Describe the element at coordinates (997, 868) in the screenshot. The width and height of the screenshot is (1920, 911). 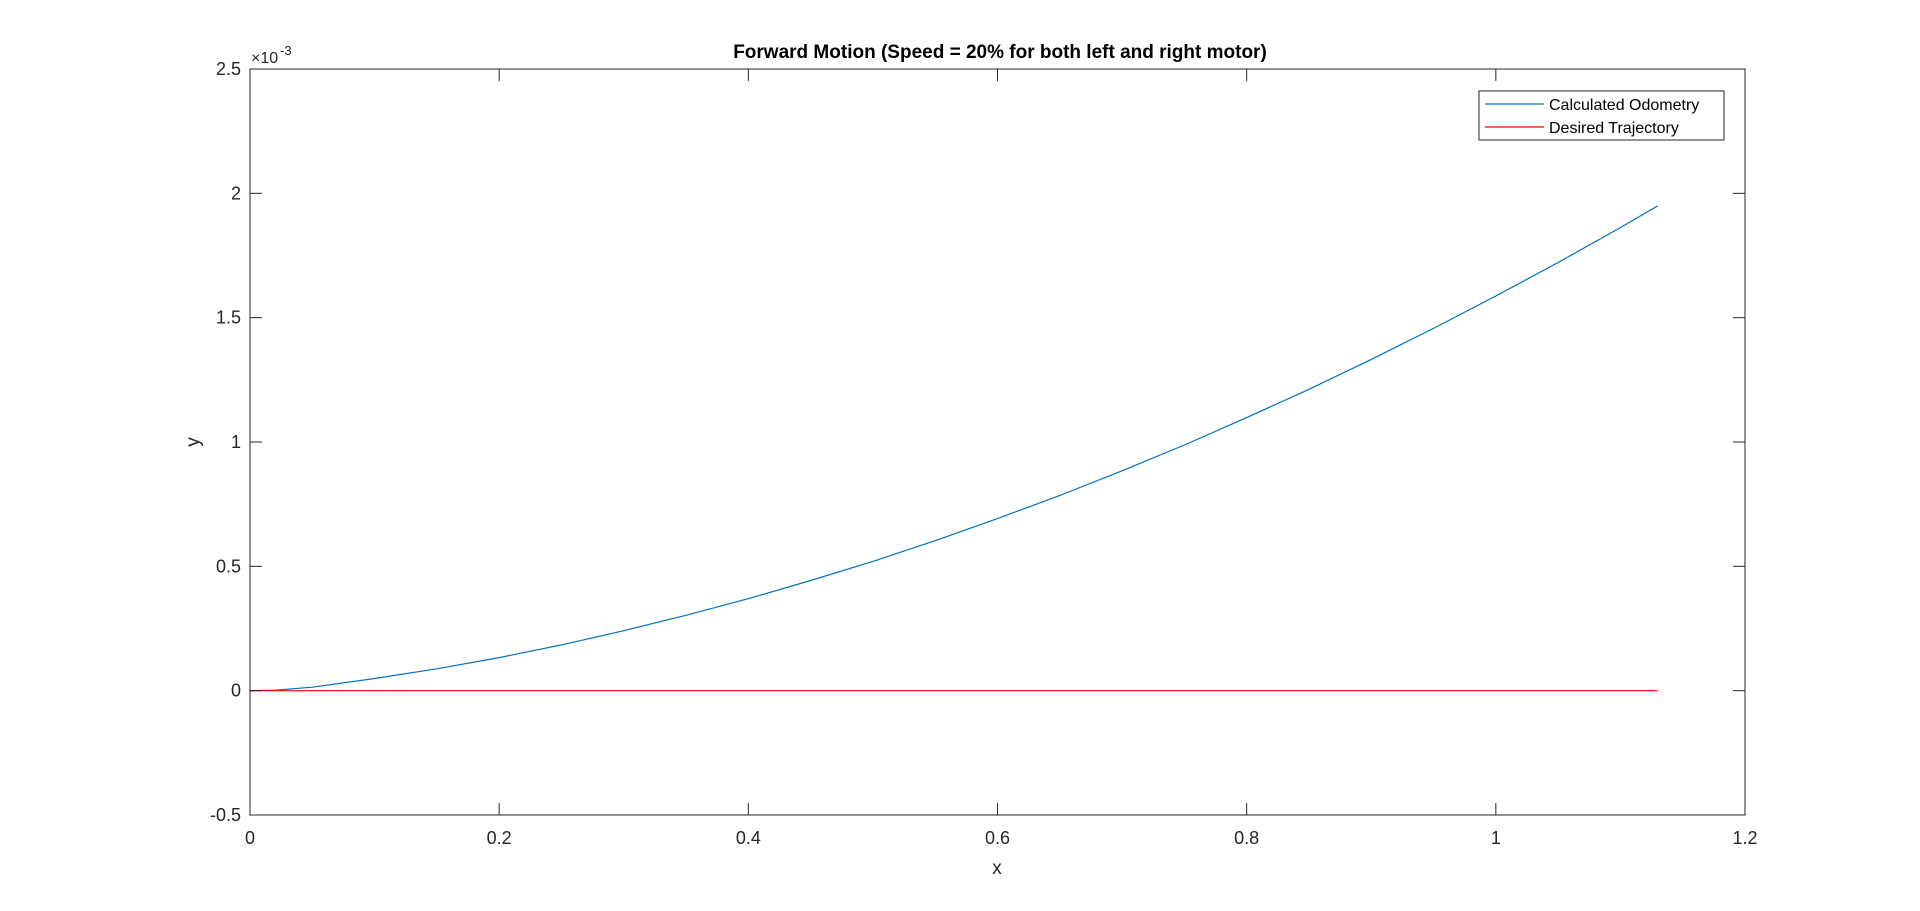
I see `x-axis-label: x` at that location.